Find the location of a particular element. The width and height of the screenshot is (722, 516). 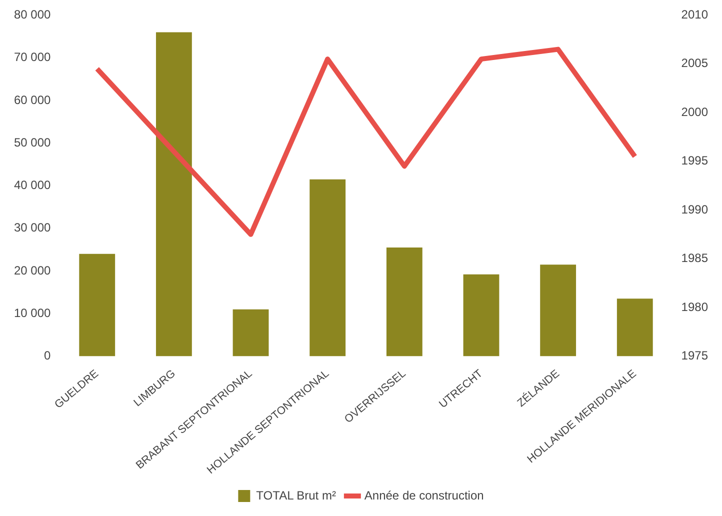

legend-label: TOTAL Brut m² is located at coordinates (296, 495).